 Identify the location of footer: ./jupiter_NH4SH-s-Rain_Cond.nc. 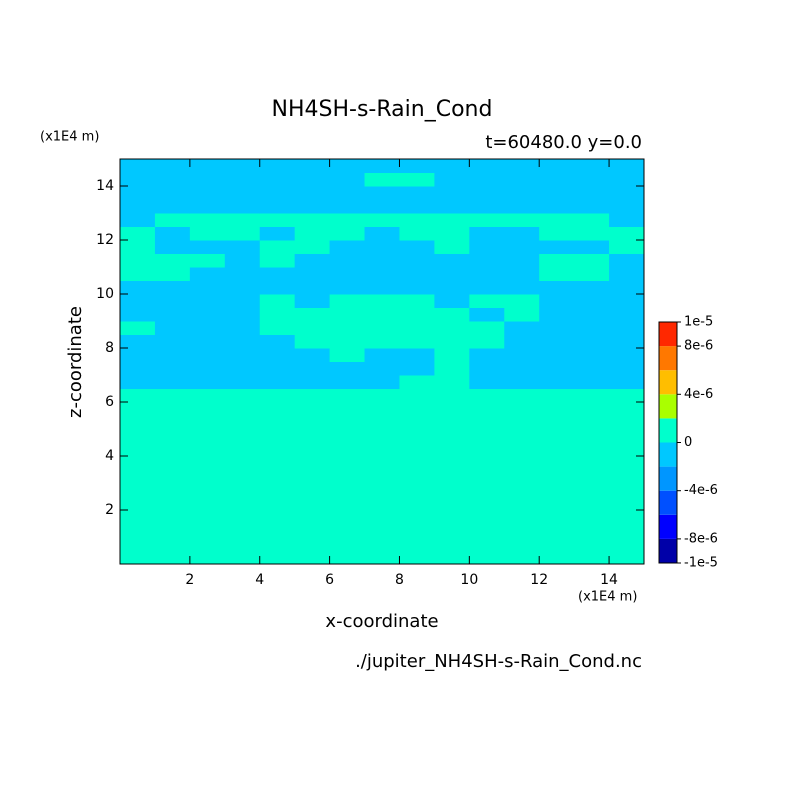
(498, 661).